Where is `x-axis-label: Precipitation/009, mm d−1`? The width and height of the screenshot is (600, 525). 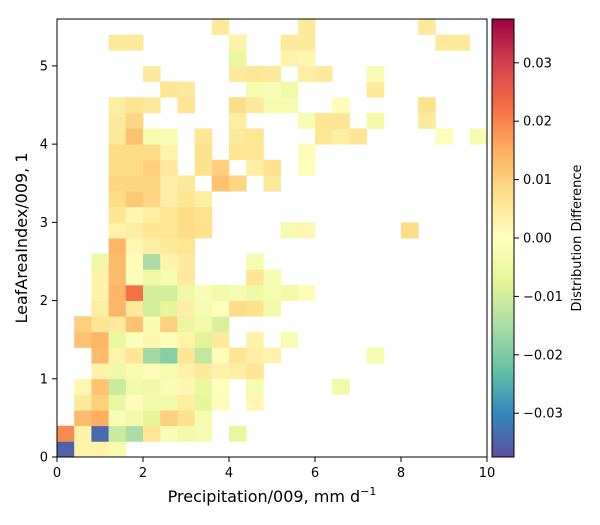 x-axis-label: Precipitation/009, mm d−1 is located at coordinates (272, 495).